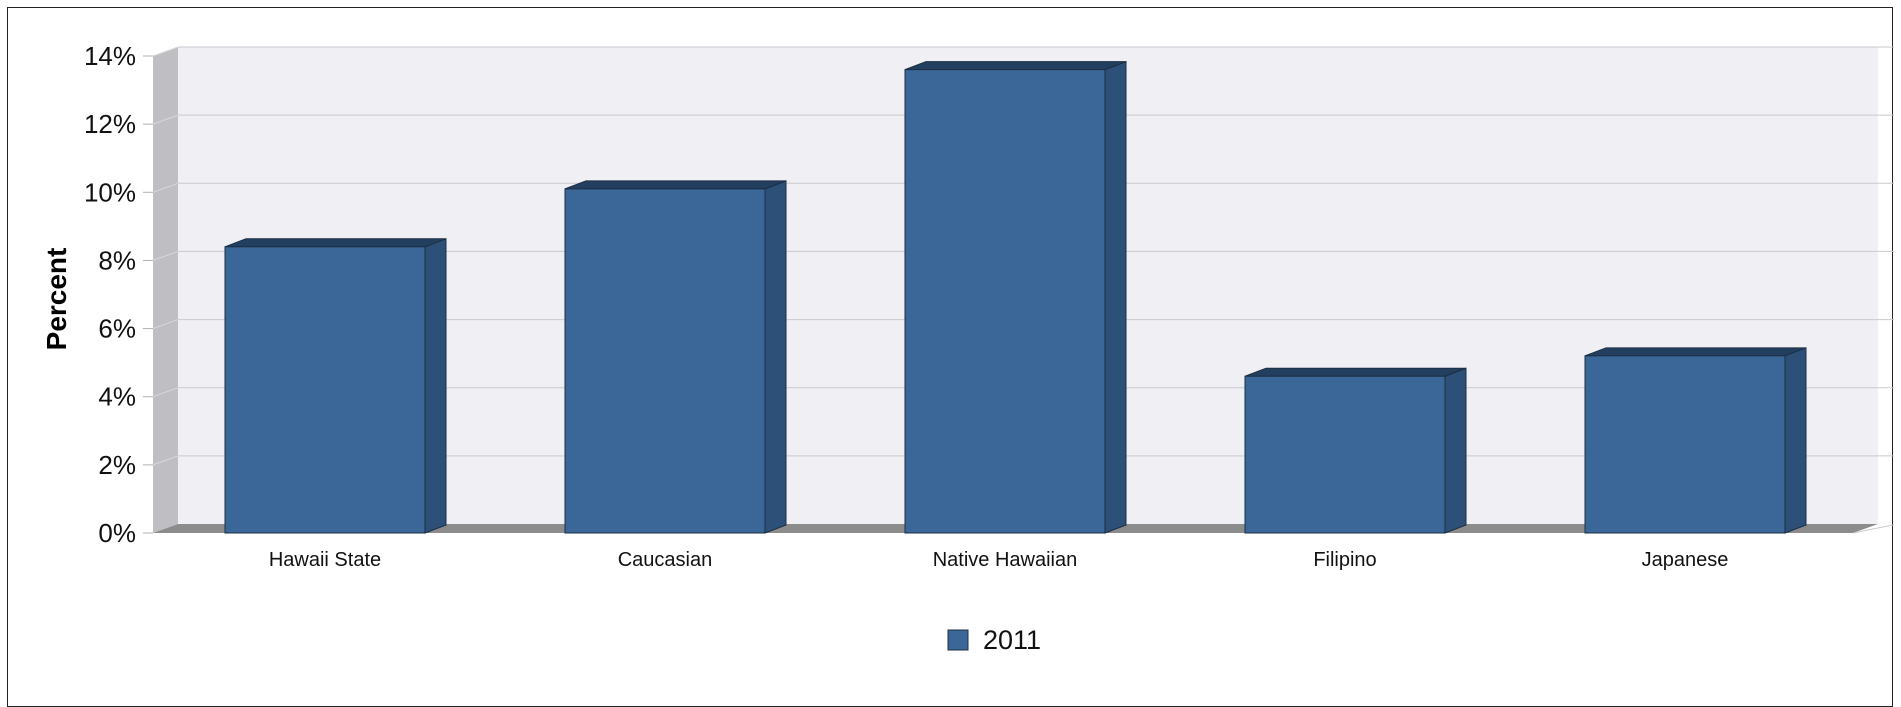 This screenshot has height=707, width=1901. What do you see at coordinates (110, 124) in the screenshot?
I see `y-tick-label: 12%` at bounding box center [110, 124].